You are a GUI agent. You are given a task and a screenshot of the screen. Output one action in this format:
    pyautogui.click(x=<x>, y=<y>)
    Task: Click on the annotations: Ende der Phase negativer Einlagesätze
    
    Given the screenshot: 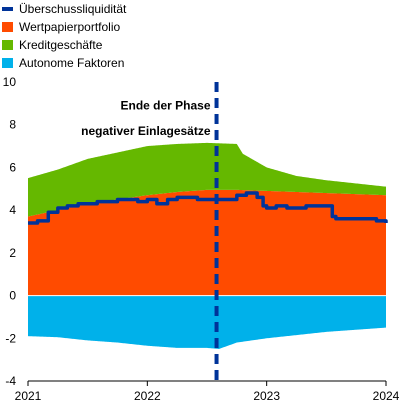 What is the action you would take?
    pyautogui.click(x=146, y=118)
    